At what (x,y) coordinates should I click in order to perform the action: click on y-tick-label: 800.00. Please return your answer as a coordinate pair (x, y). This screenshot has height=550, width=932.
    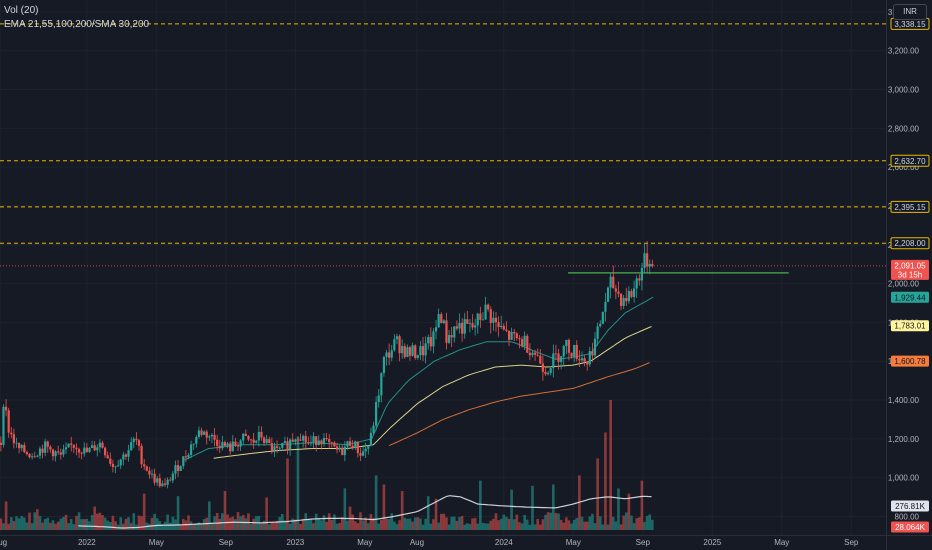
    Looking at the image, I should click on (907, 516).